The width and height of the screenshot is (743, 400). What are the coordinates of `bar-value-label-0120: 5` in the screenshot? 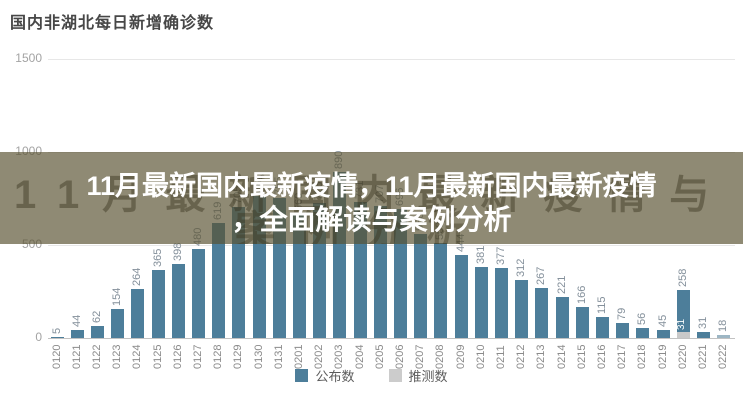 It's located at (56, 330).